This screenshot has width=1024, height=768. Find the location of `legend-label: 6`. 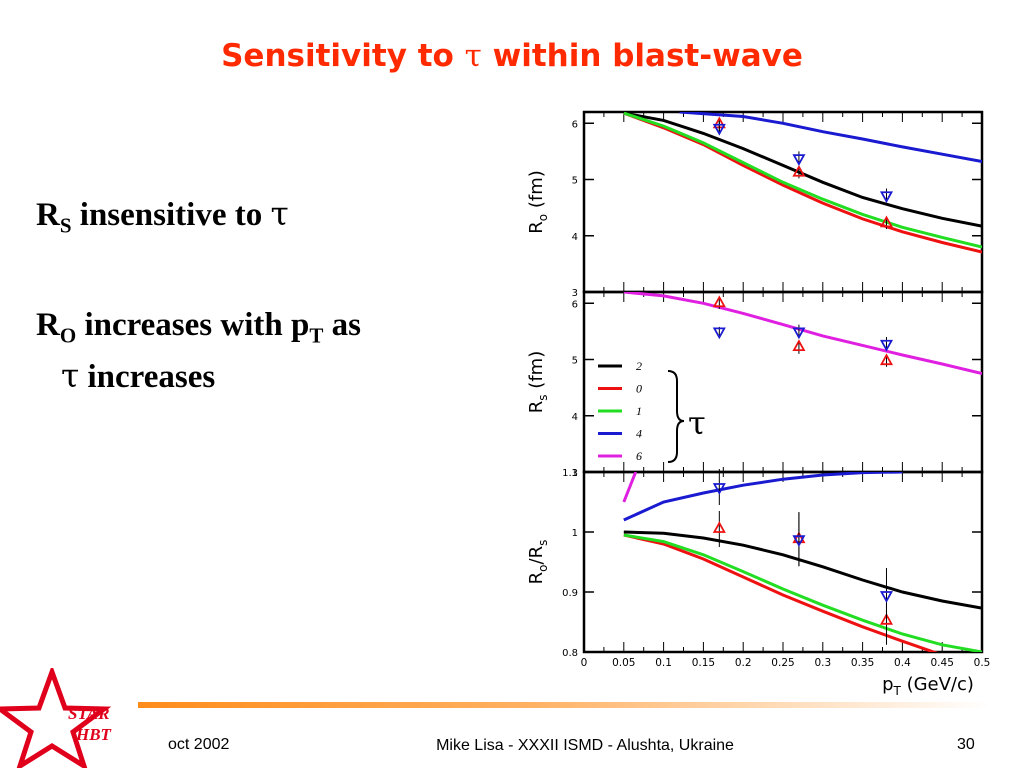

legend-label: 6 is located at coordinates (639, 456).